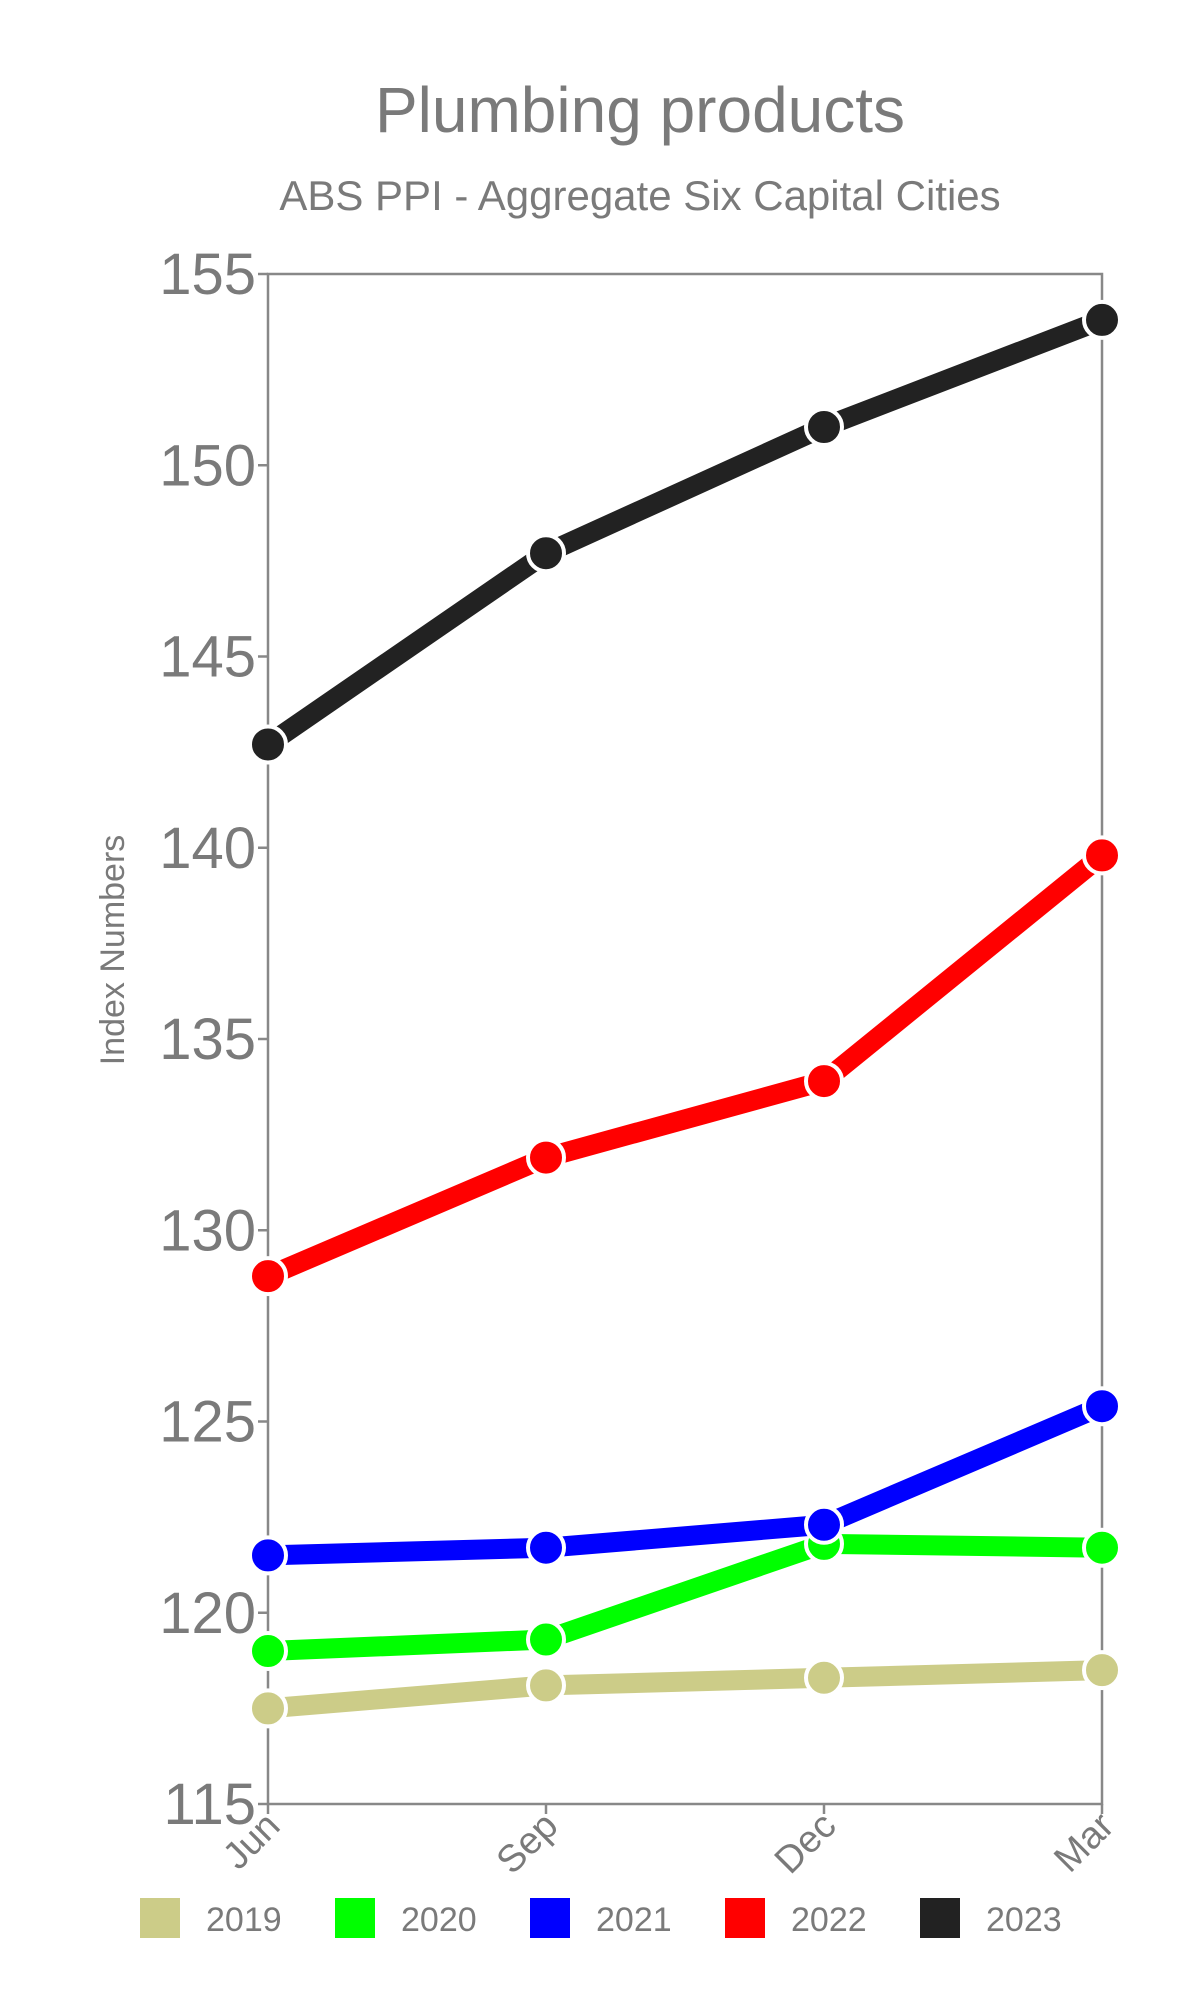  Describe the element at coordinates (207, 657) in the screenshot. I see `y-tick-label: 145` at that location.